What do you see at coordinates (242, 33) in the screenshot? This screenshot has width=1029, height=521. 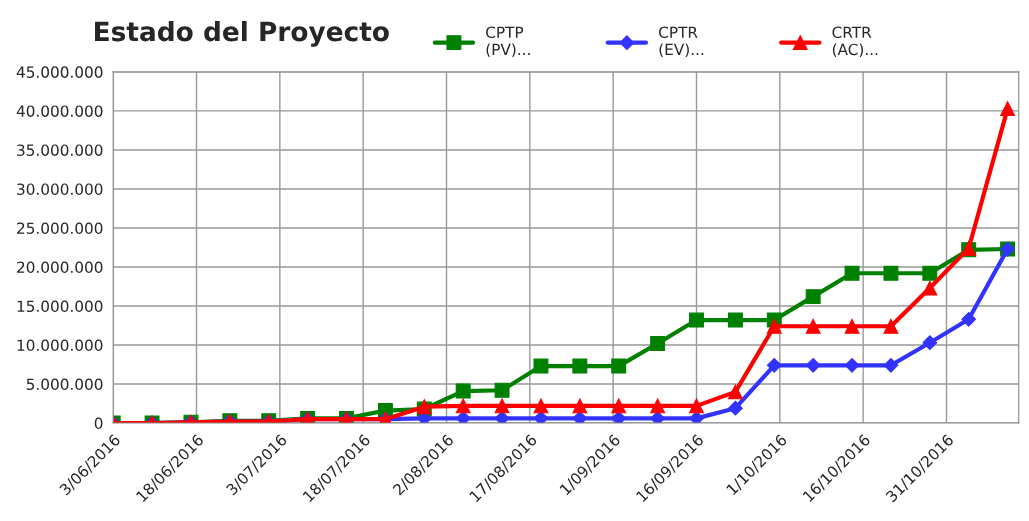 I see `chart-title: Estado del Proyecto` at bounding box center [242, 33].